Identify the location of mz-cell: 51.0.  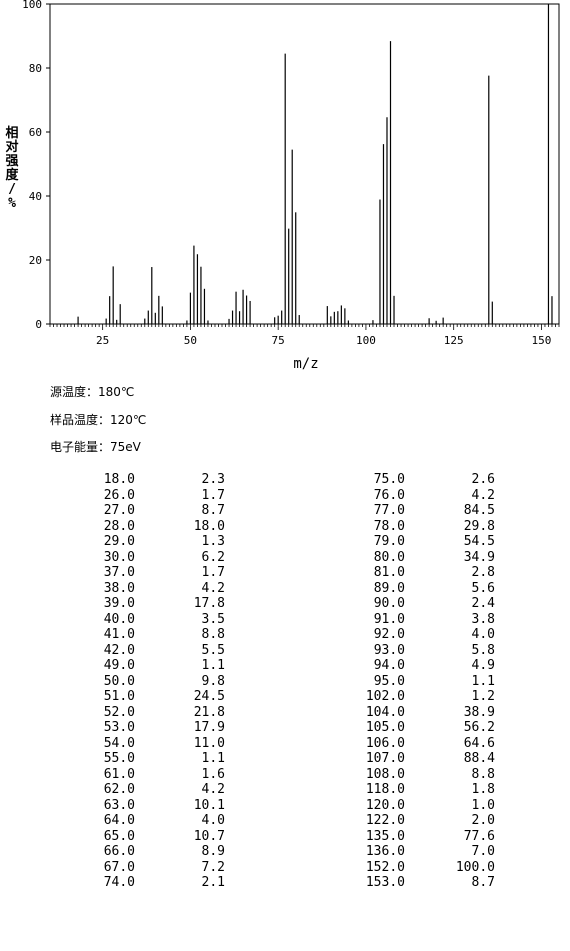
(119, 696).